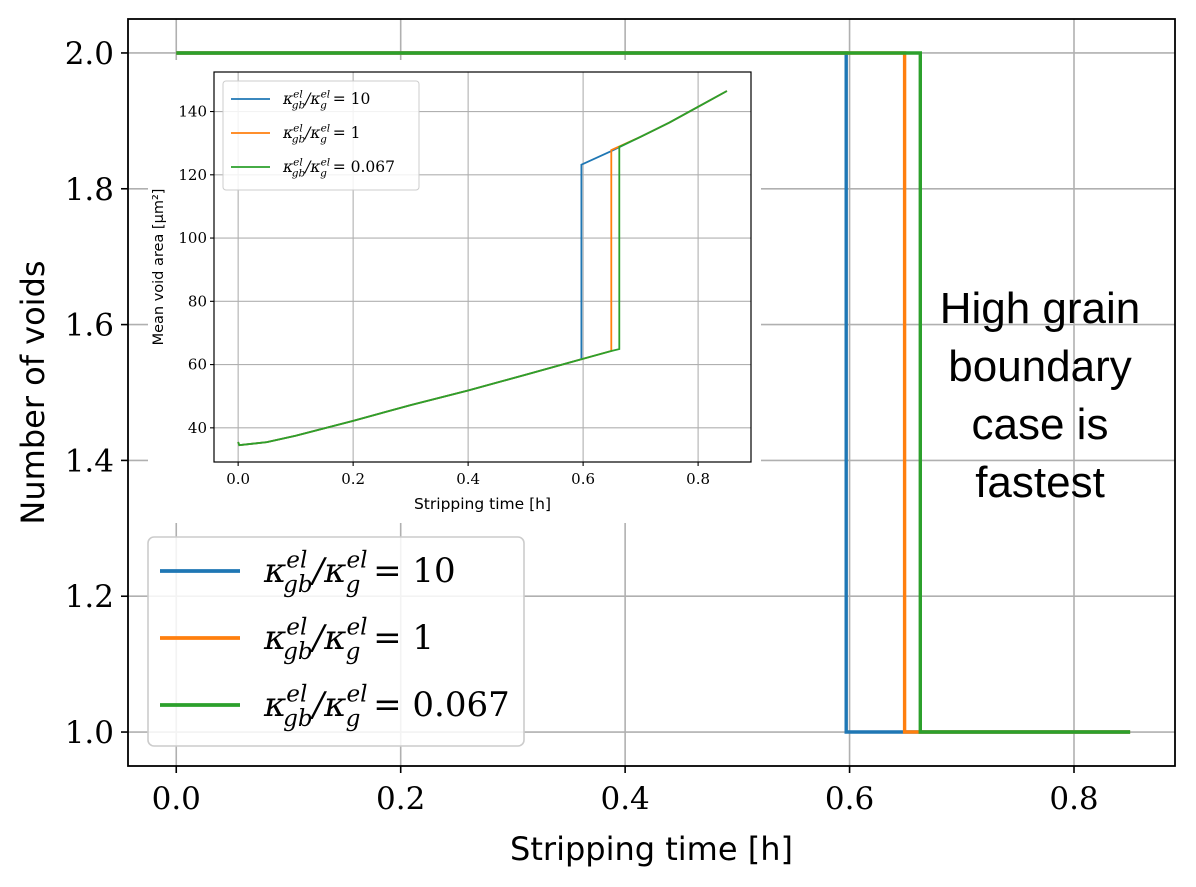 This screenshot has width=1196, height=887. I want to click on main-annotation-line: fastest, so click(1040, 482).